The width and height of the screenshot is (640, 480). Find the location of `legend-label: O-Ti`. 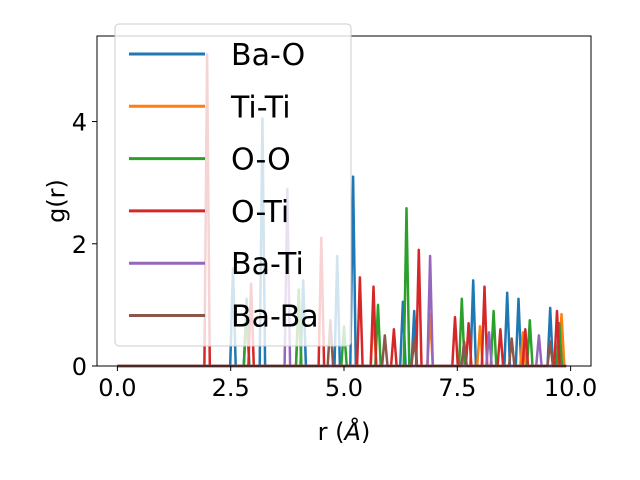

legend-label: O-Ti is located at coordinates (260, 212).